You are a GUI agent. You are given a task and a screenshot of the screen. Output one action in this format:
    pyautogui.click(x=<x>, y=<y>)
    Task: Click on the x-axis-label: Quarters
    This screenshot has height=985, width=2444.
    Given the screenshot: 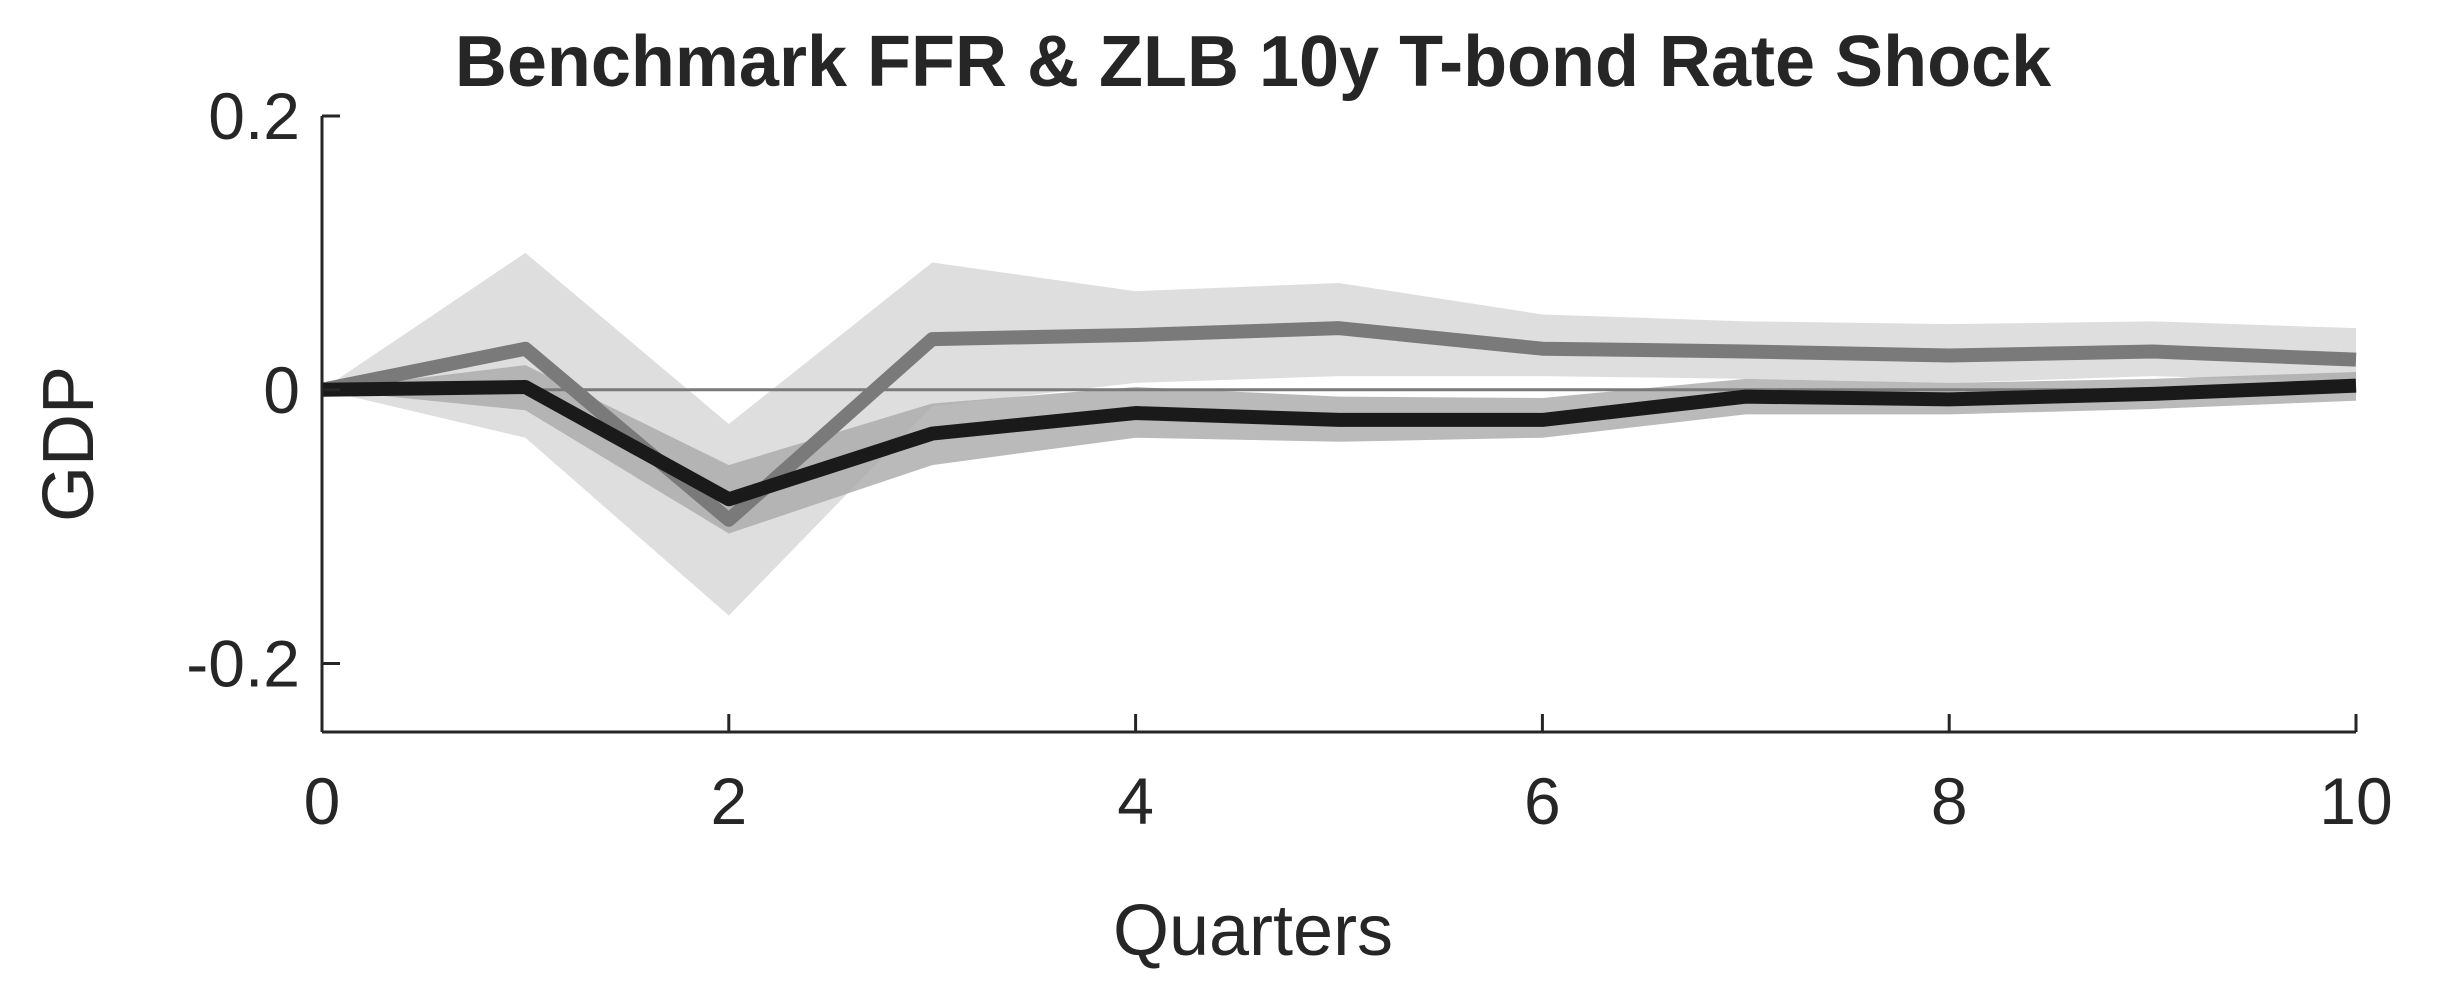 What is the action you would take?
    pyautogui.click(x=1253, y=931)
    